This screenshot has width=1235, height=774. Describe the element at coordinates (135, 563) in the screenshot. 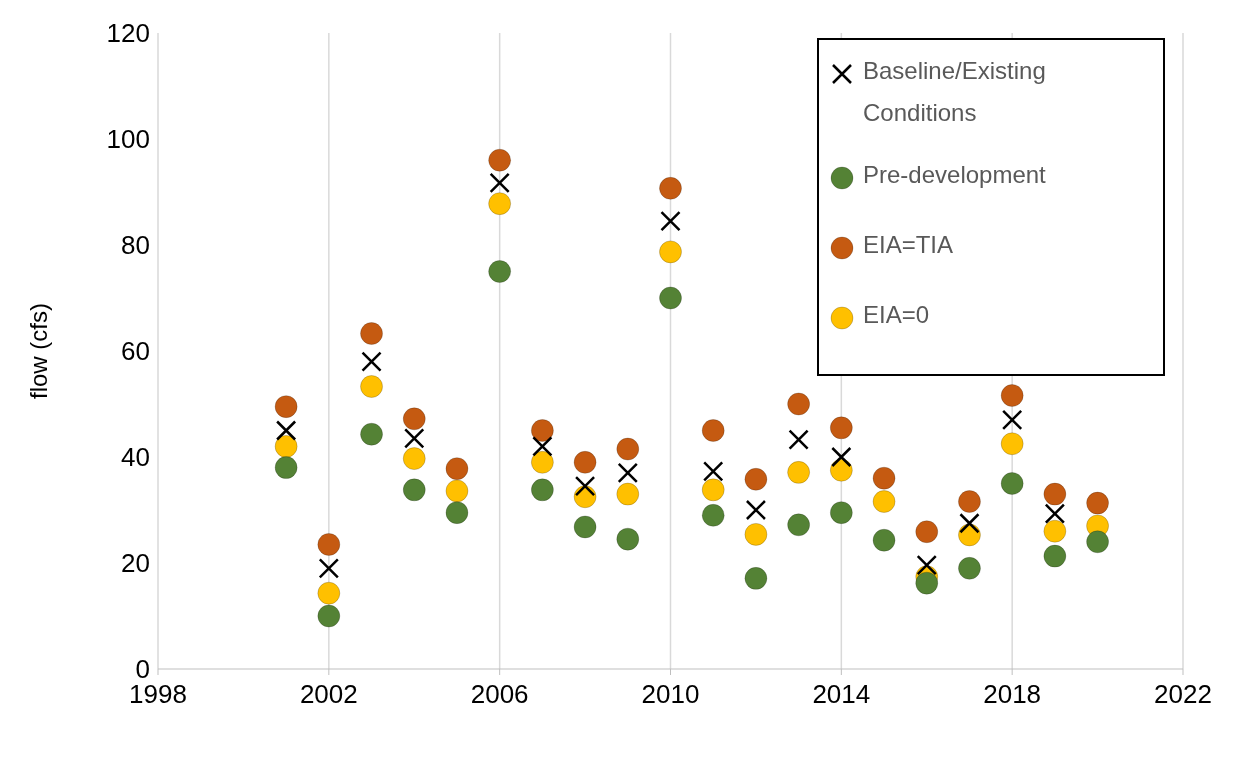

I see `y-tick-label: 20` at that location.